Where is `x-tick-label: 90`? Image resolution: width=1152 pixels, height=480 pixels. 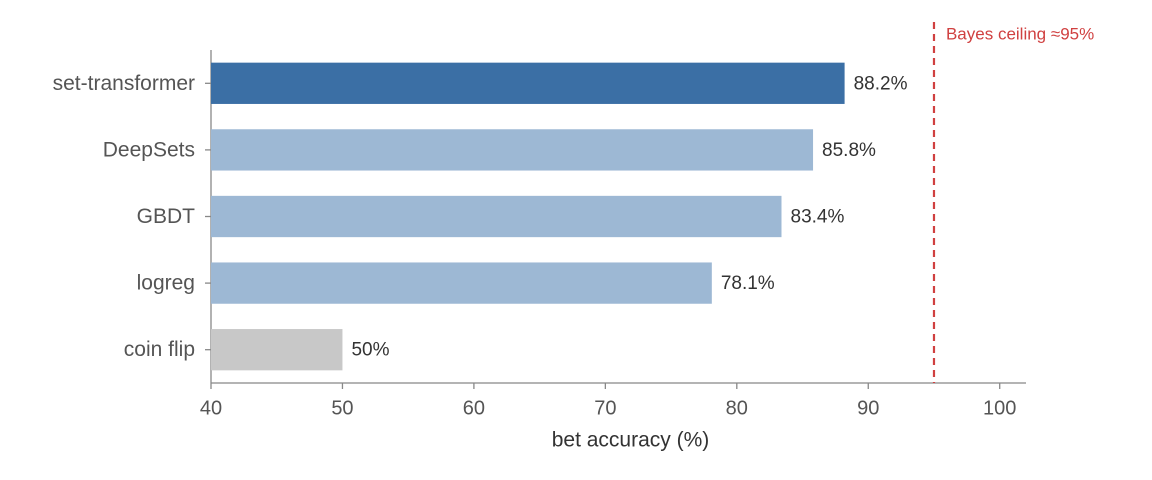 x-tick-label: 90 is located at coordinates (868, 408).